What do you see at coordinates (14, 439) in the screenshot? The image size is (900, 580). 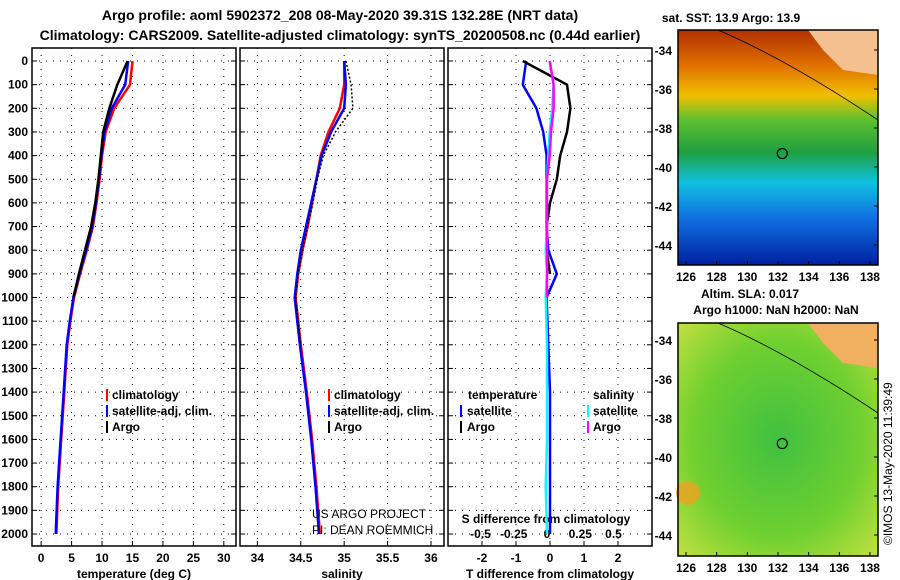 I see `y-tick-label: 1600` at bounding box center [14, 439].